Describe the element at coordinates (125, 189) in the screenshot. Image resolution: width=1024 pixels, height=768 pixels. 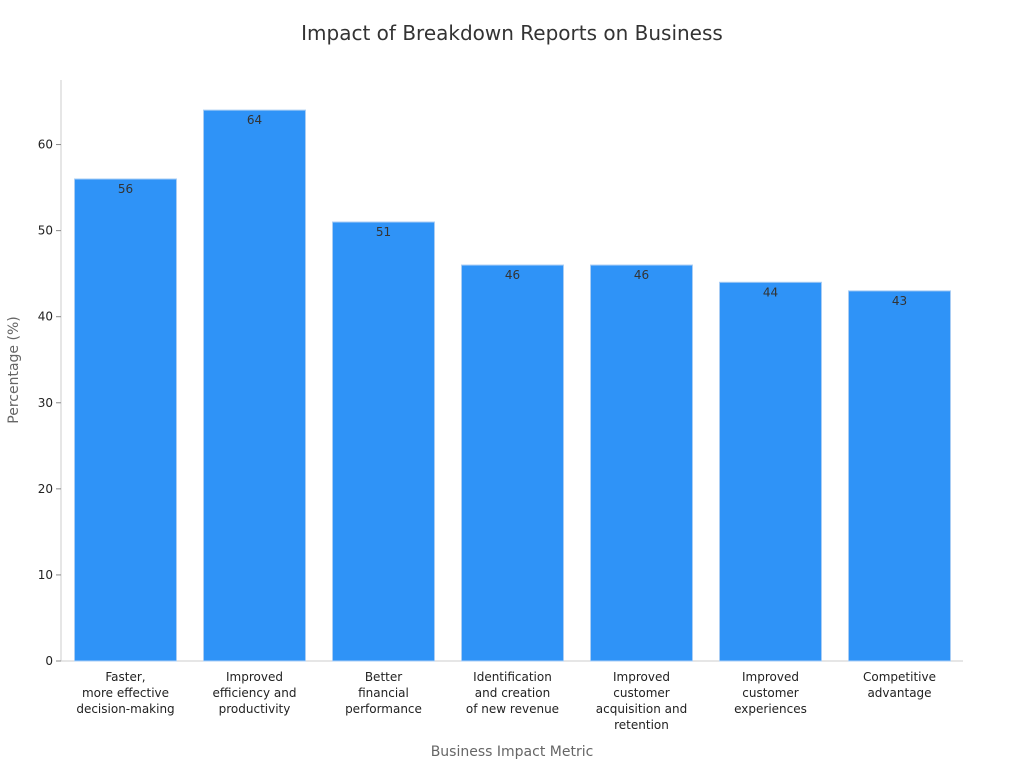
I see `data-label: 56` at that location.